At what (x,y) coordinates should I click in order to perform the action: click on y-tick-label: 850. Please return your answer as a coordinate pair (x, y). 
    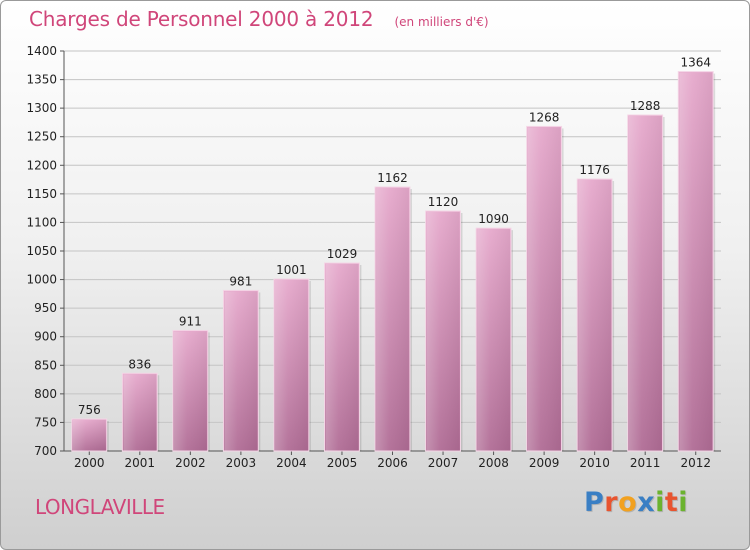
    Looking at the image, I should click on (45, 365).